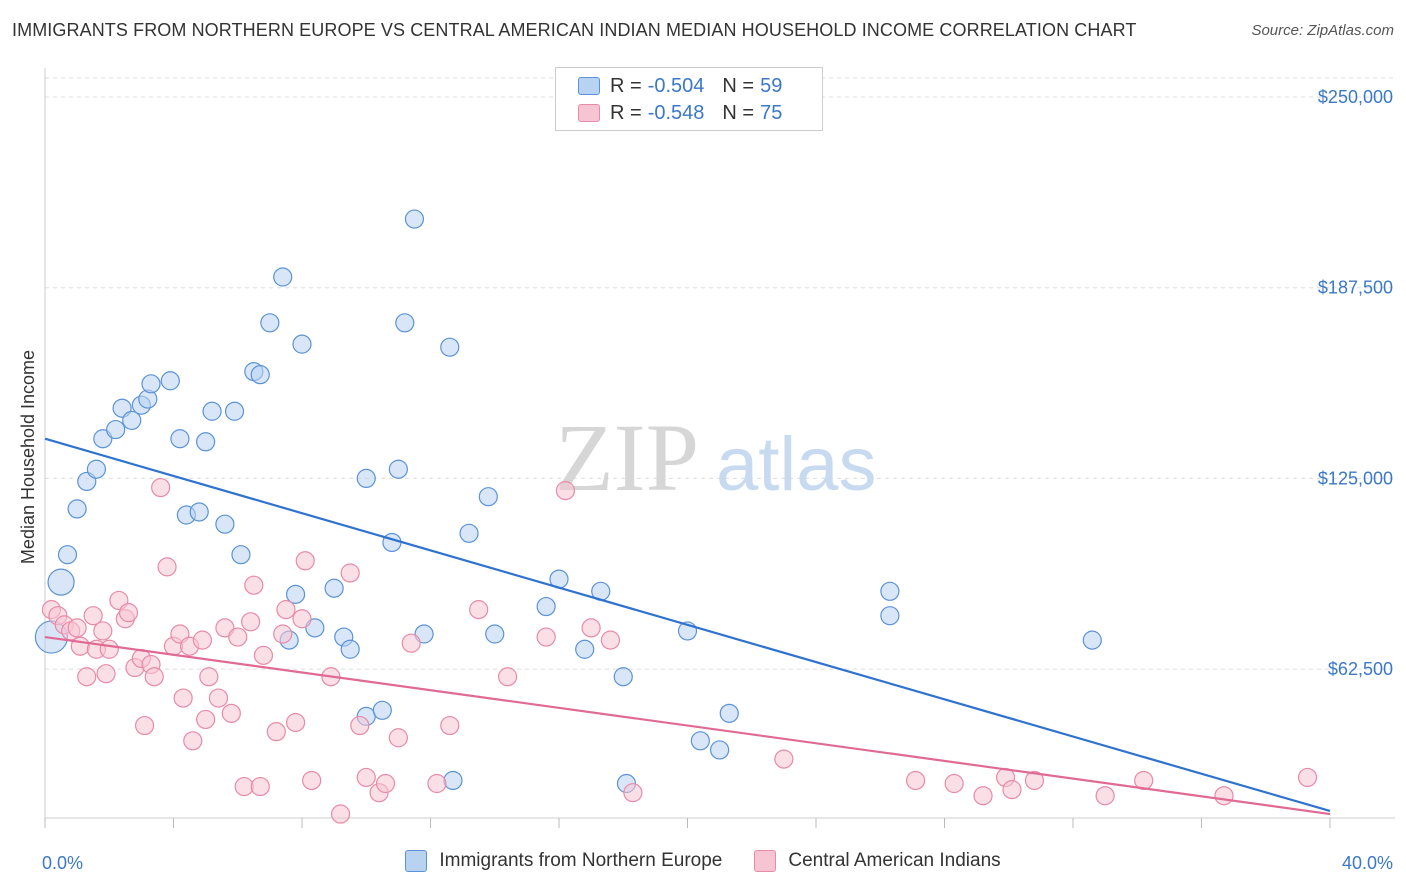 Image resolution: width=1406 pixels, height=892 pixels. What do you see at coordinates (877, 861) in the screenshot?
I see `legend-item-central-american-indians: Central American Indians` at bounding box center [877, 861].